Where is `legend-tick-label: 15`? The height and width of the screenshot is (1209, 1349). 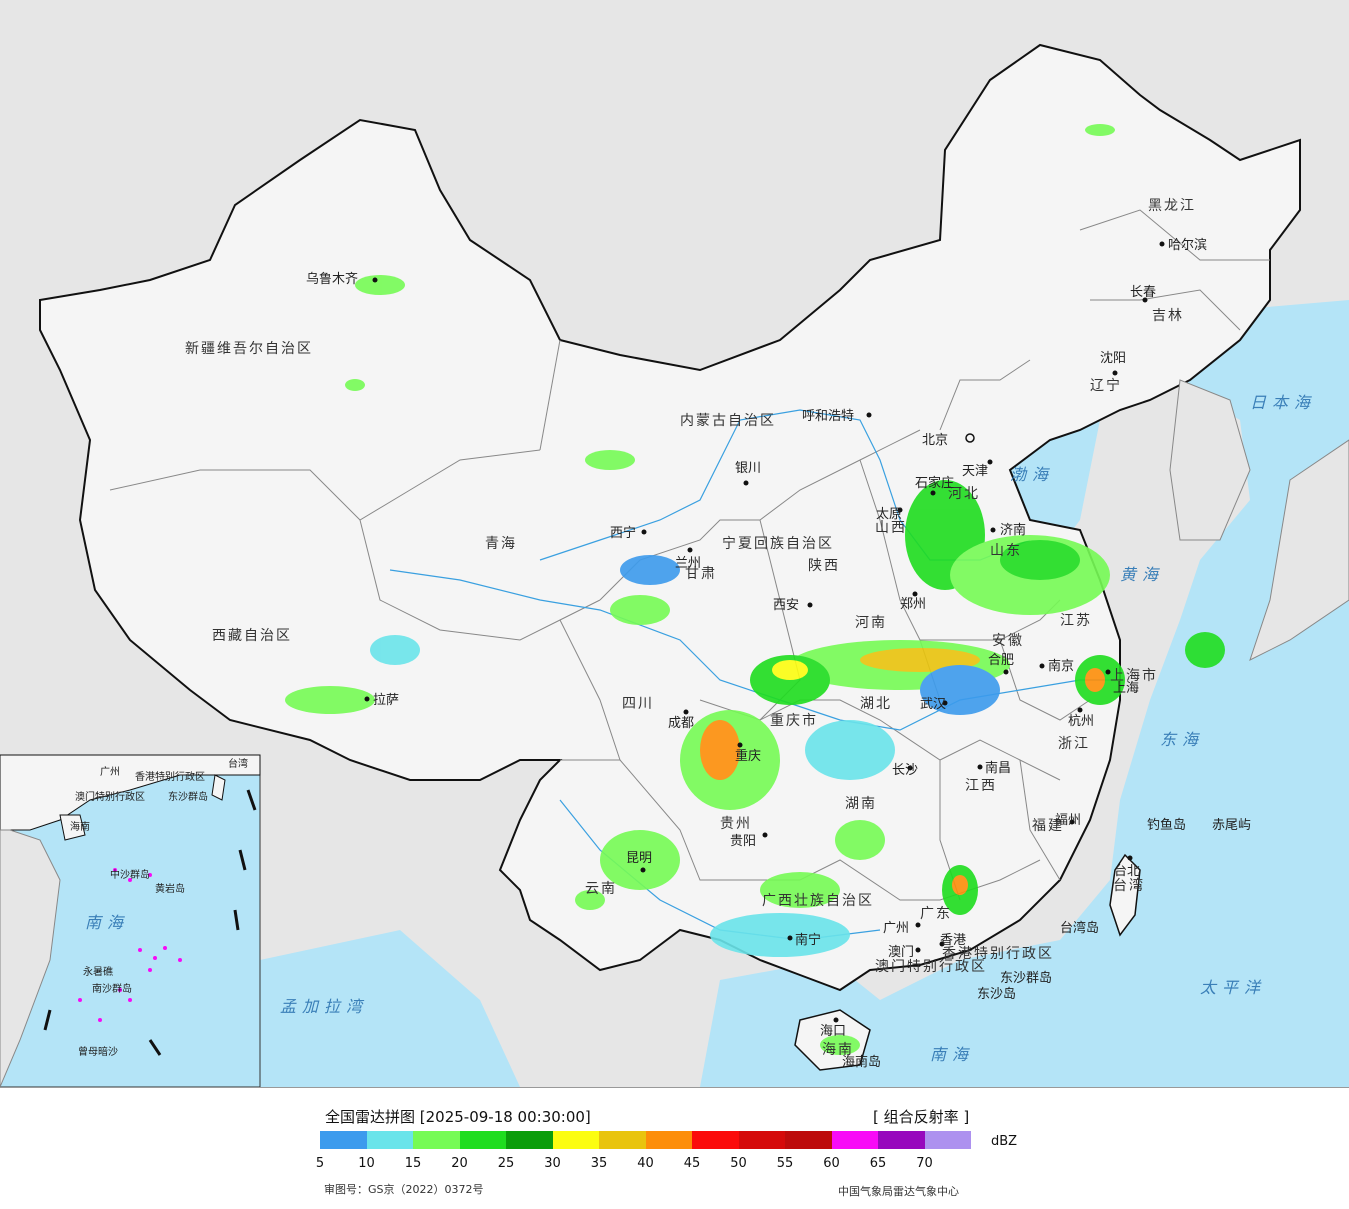 legend-tick-label: 15 is located at coordinates (413, 1163).